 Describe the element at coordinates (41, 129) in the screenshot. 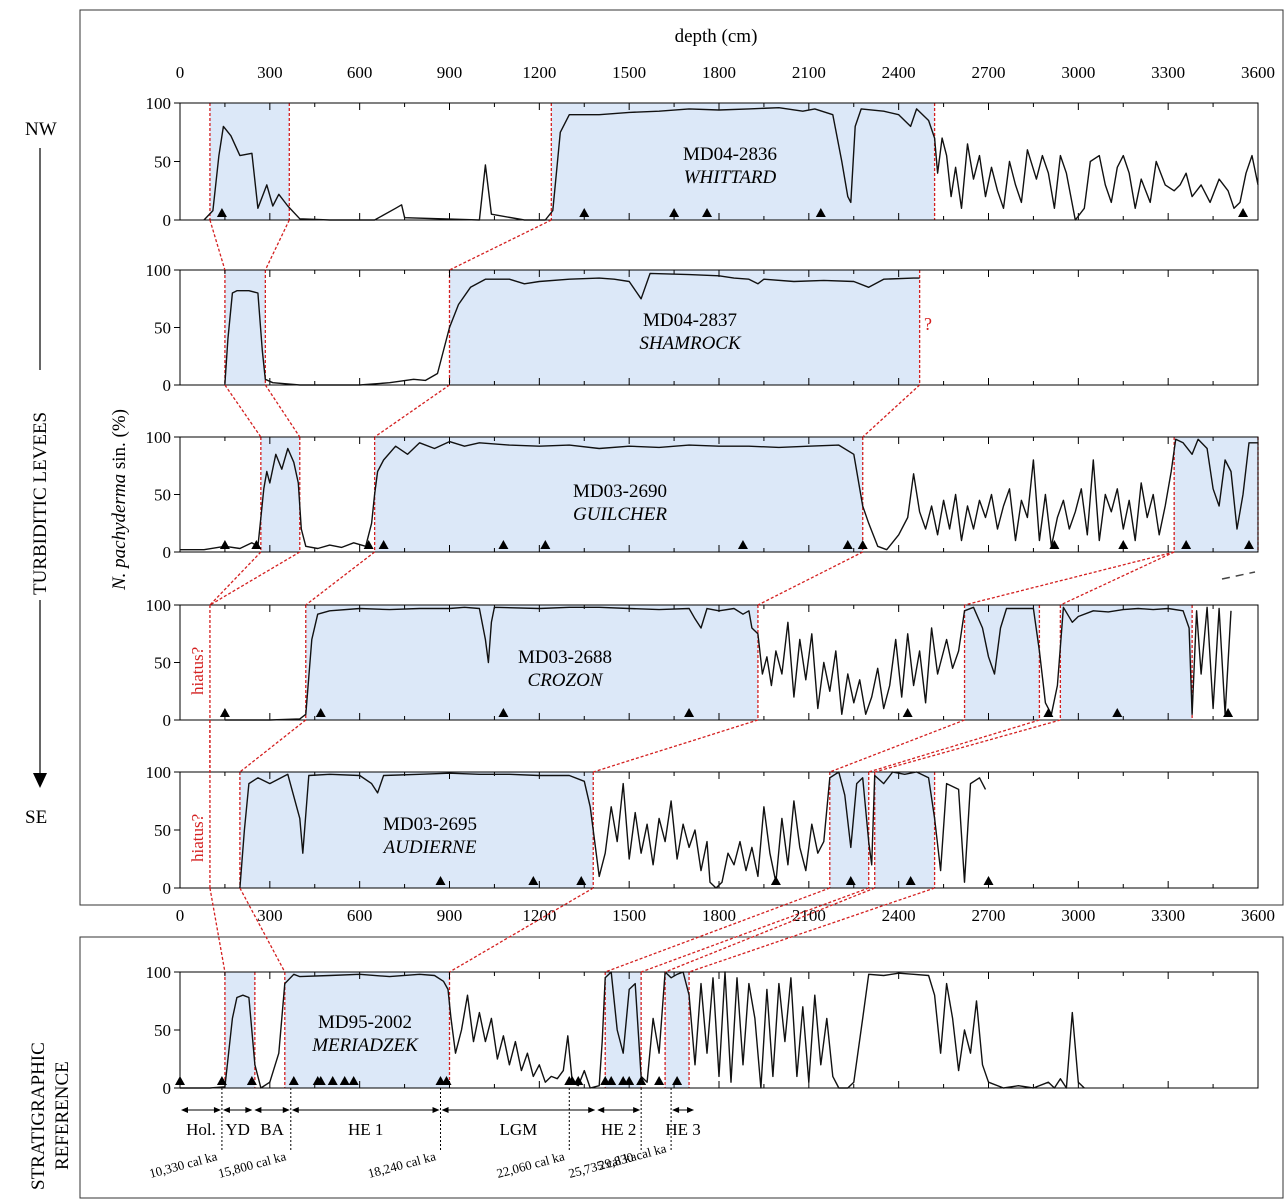

I see `nw-label: NW` at that location.